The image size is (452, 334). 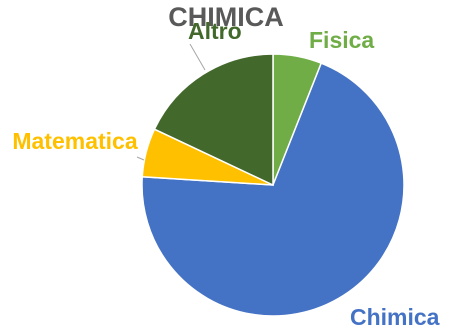 What do you see at coordinates (215, 31) in the screenshot?
I see `slice-label-altro: Altro` at bounding box center [215, 31].